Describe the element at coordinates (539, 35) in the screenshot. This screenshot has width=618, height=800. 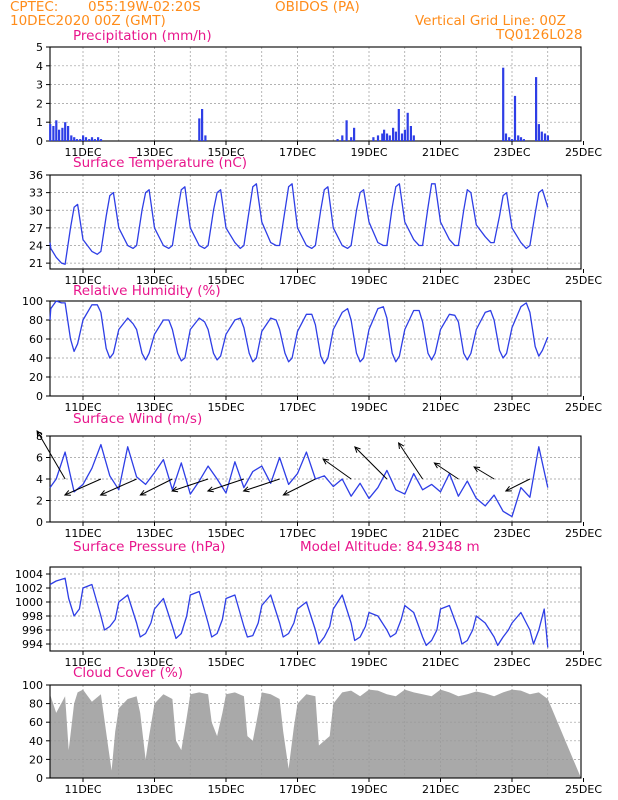
I see `model-code-label: TQ0126L028` at that location.